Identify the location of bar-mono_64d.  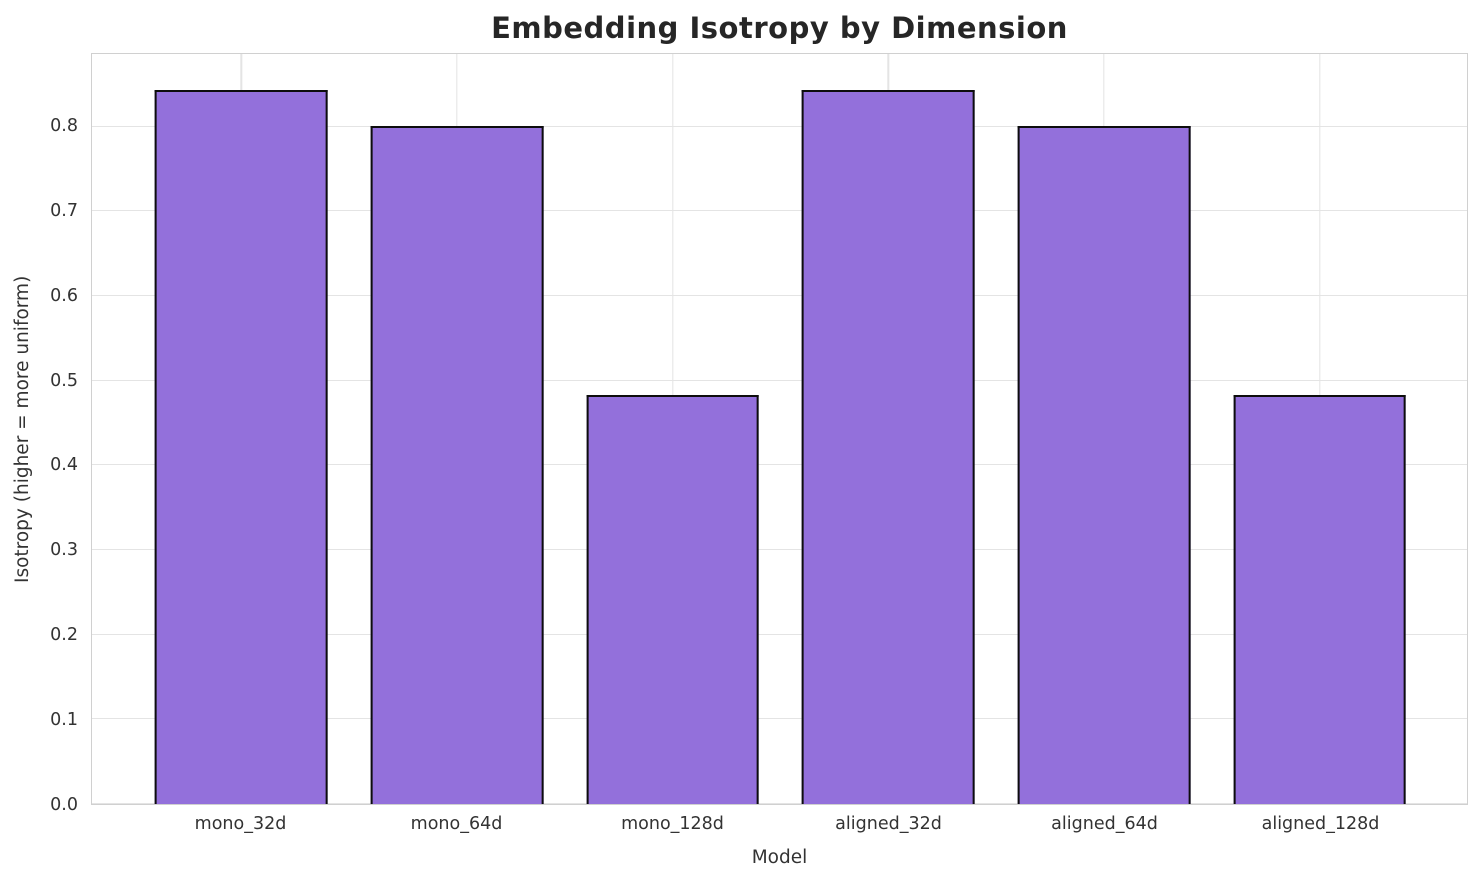
(457, 464).